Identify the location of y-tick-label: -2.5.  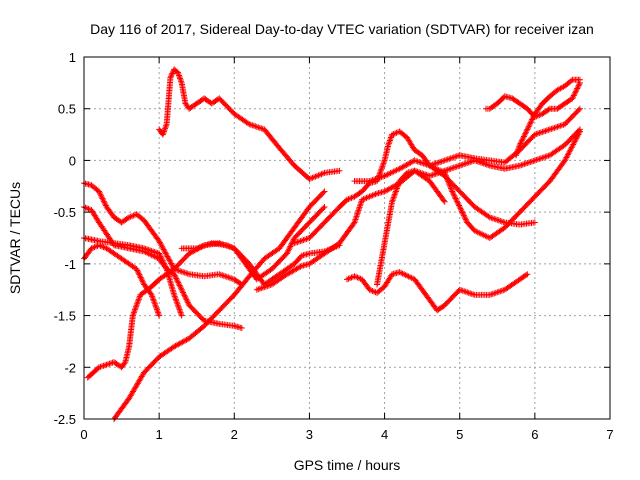
(65, 419).